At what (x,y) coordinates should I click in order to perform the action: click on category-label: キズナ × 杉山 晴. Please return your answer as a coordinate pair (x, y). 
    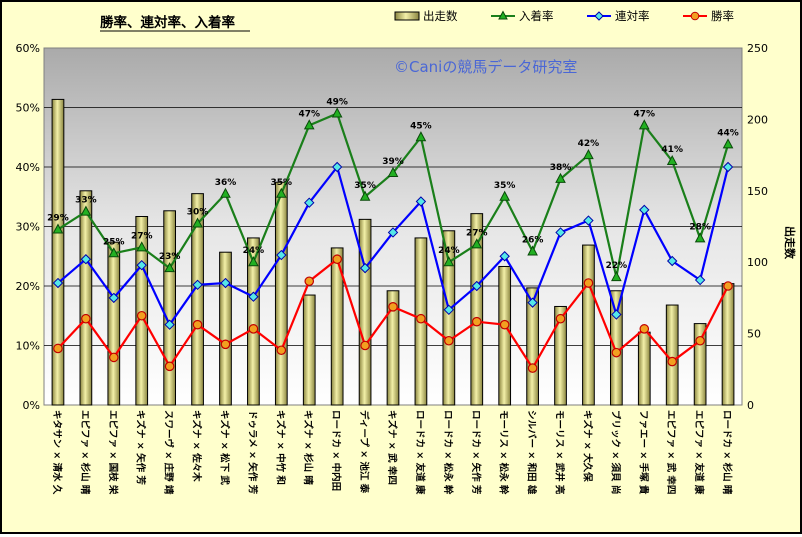
    Looking at the image, I should click on (308, 447).